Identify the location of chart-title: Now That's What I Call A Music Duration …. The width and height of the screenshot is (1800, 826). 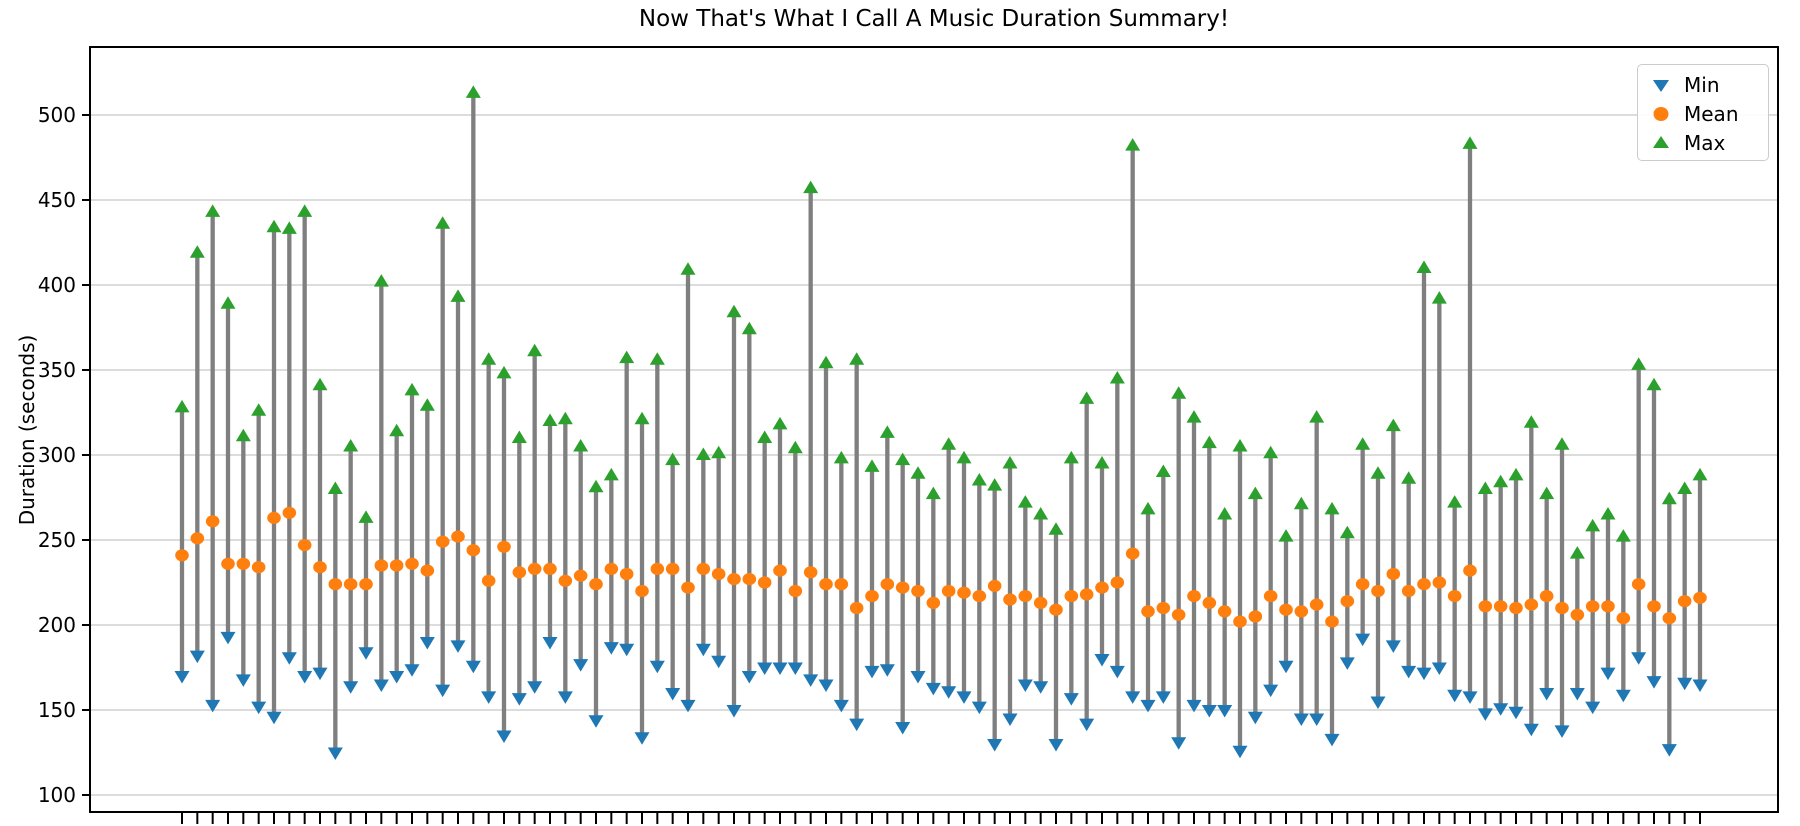
(934, 19).